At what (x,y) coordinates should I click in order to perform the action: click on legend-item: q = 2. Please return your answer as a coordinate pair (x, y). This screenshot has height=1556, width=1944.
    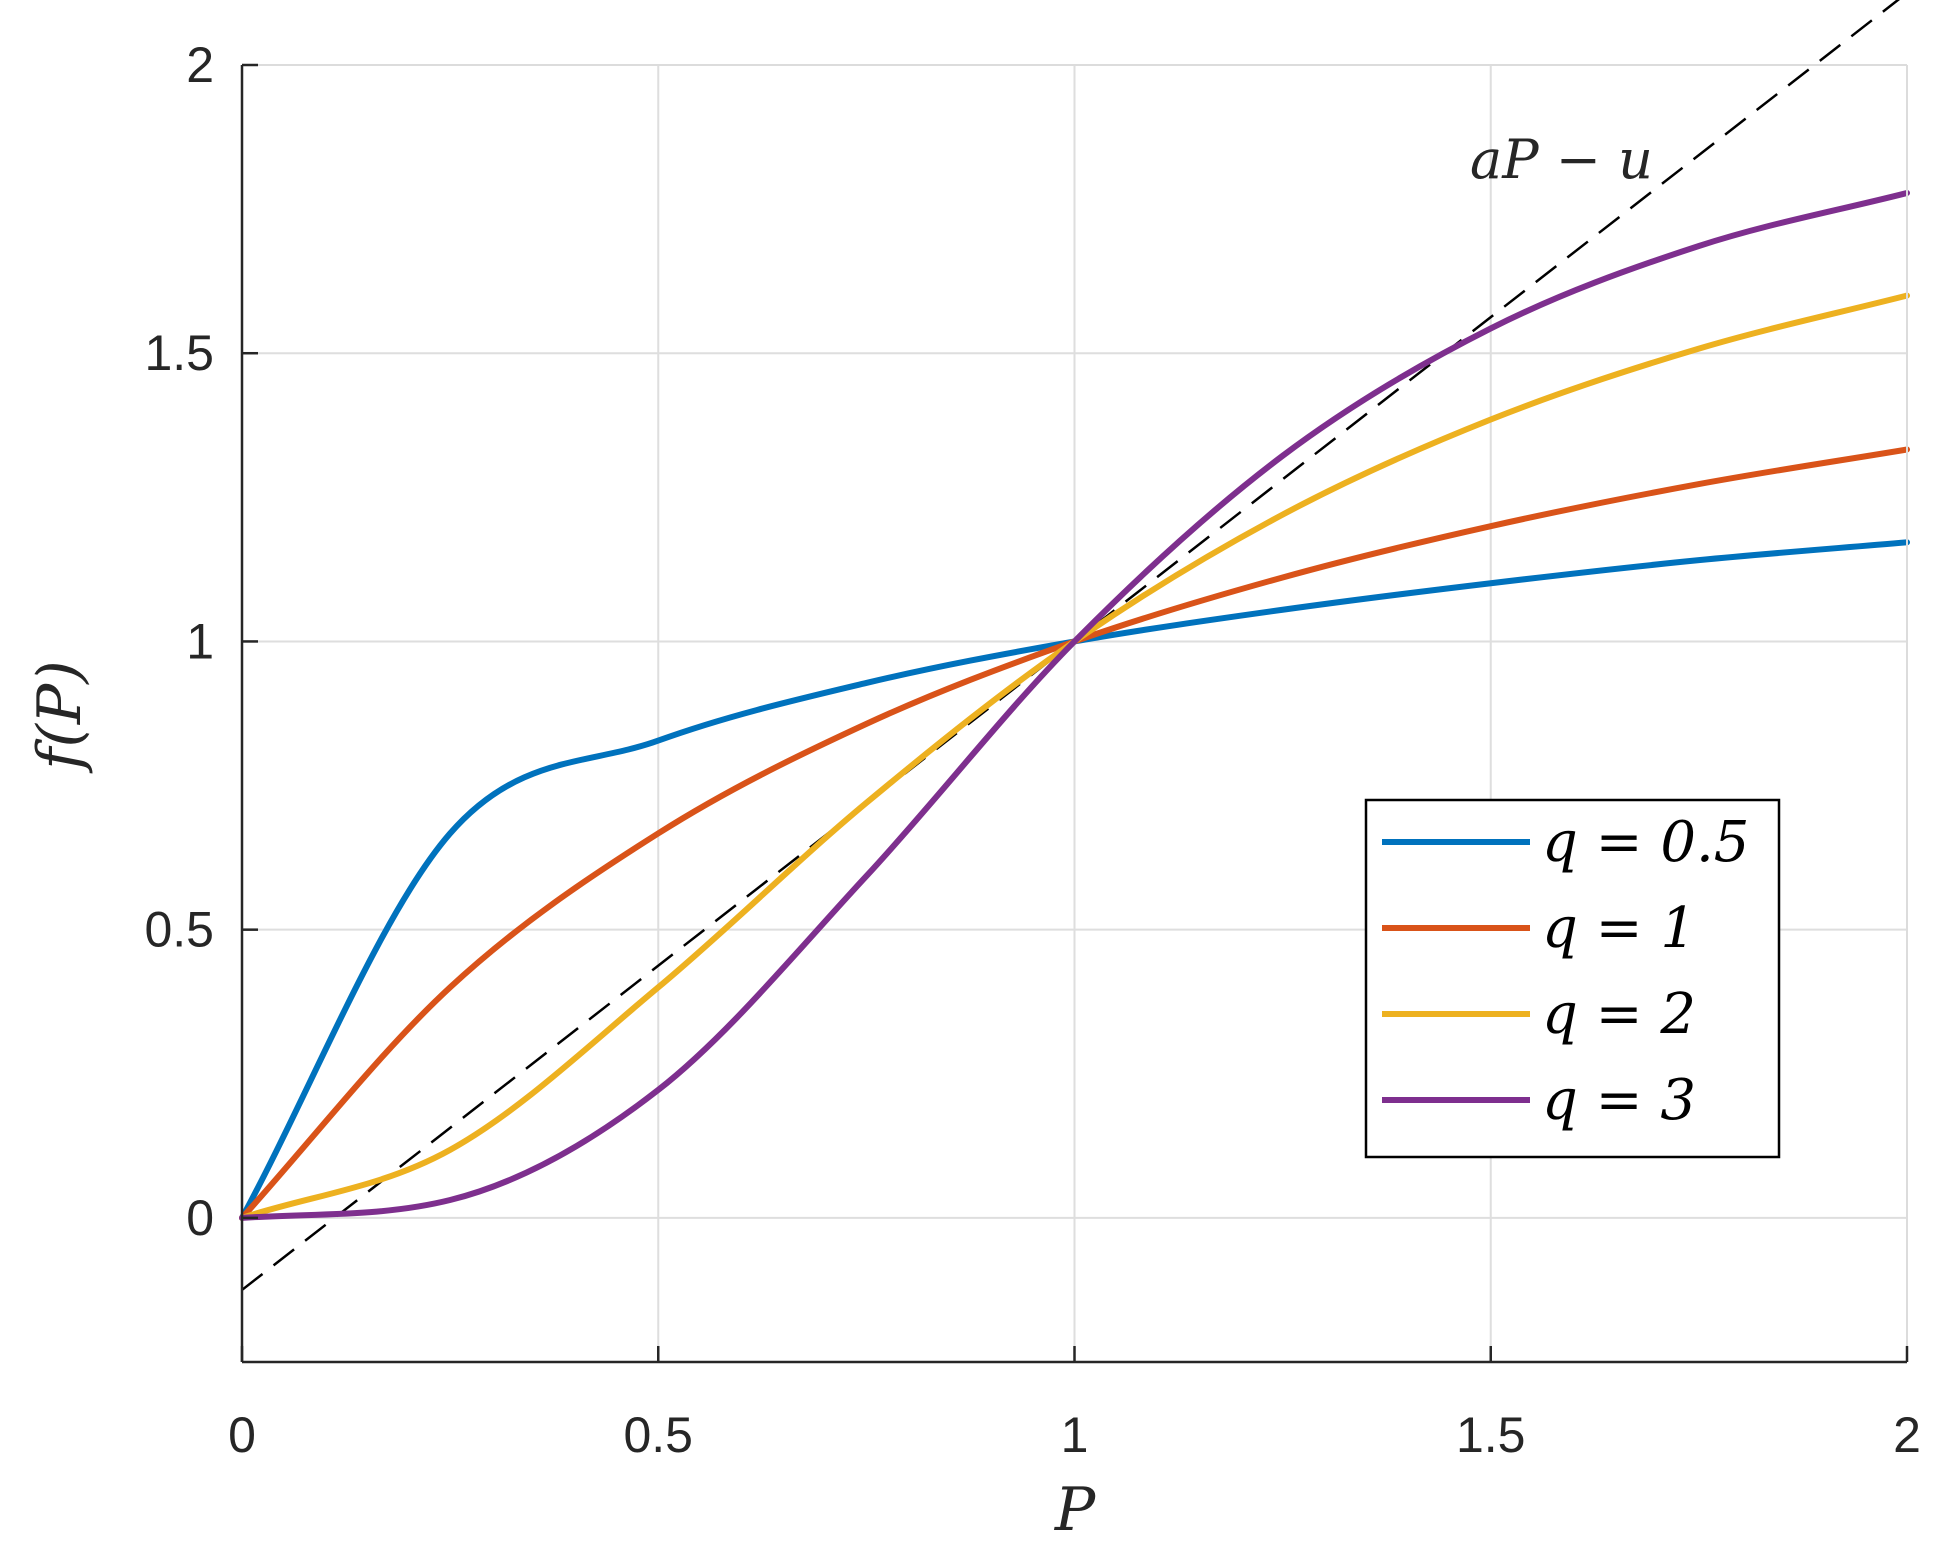
    Looking at the image, I should click on (1539, 1014).